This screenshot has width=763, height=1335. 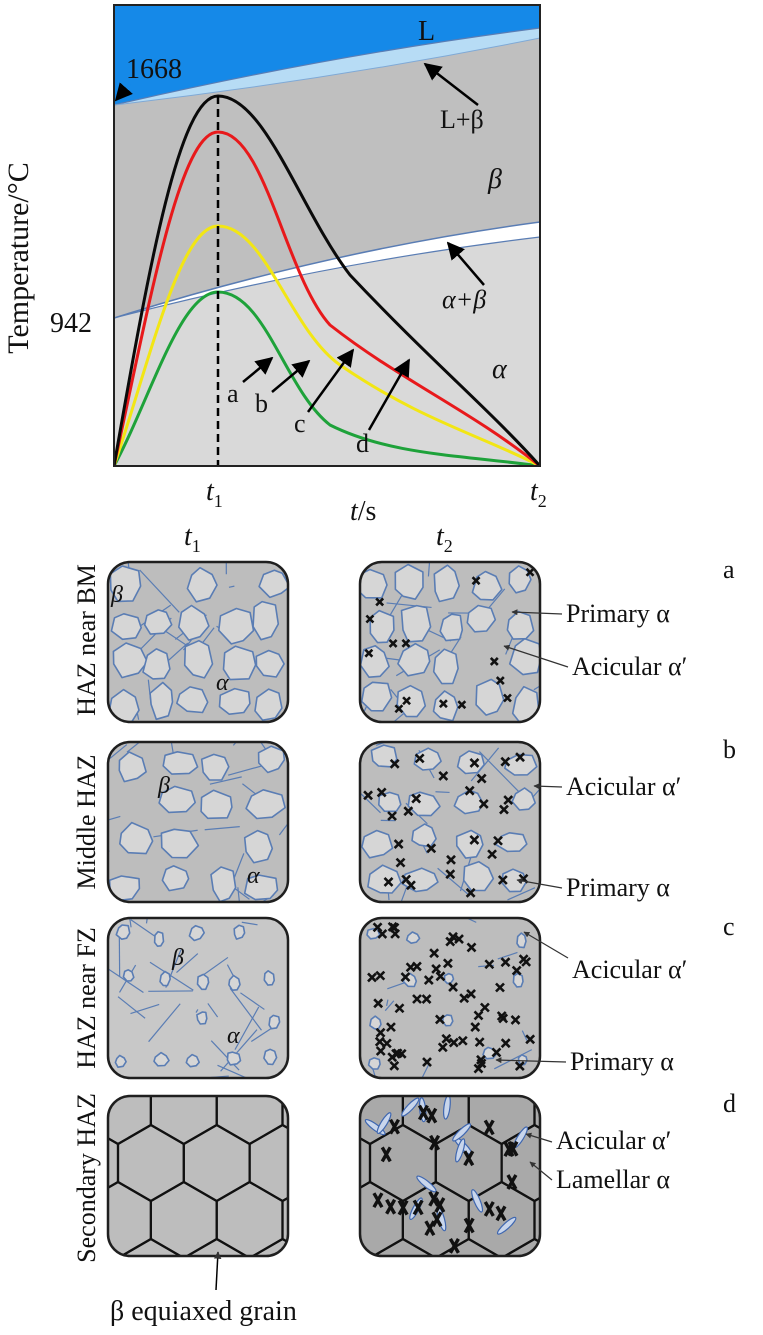 I want to click on label-beta-equiaxed-grain: β equiaxed grain, so click(x=203, y=1311).